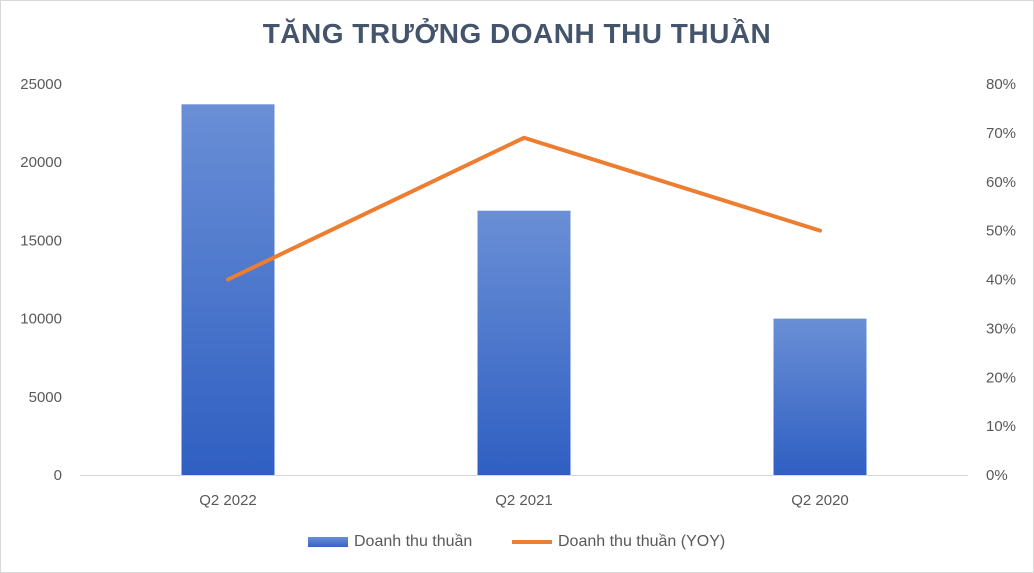  What do you see at coordinates (997, 475) in the screenshot?
I see `right-axis-tick-label: 0%` at bounding box center [997, 475].